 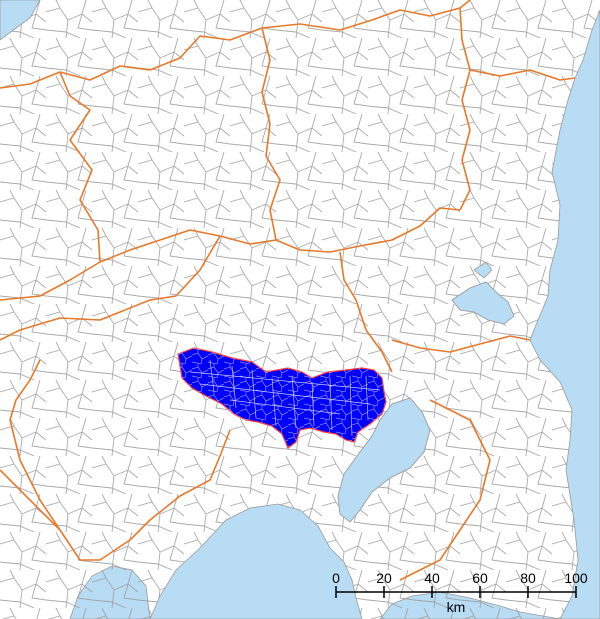 What do you see at coordinates (528, 578) in the screenshot?
I see `scale-label-80: 80` at bounding box center [528, 578].